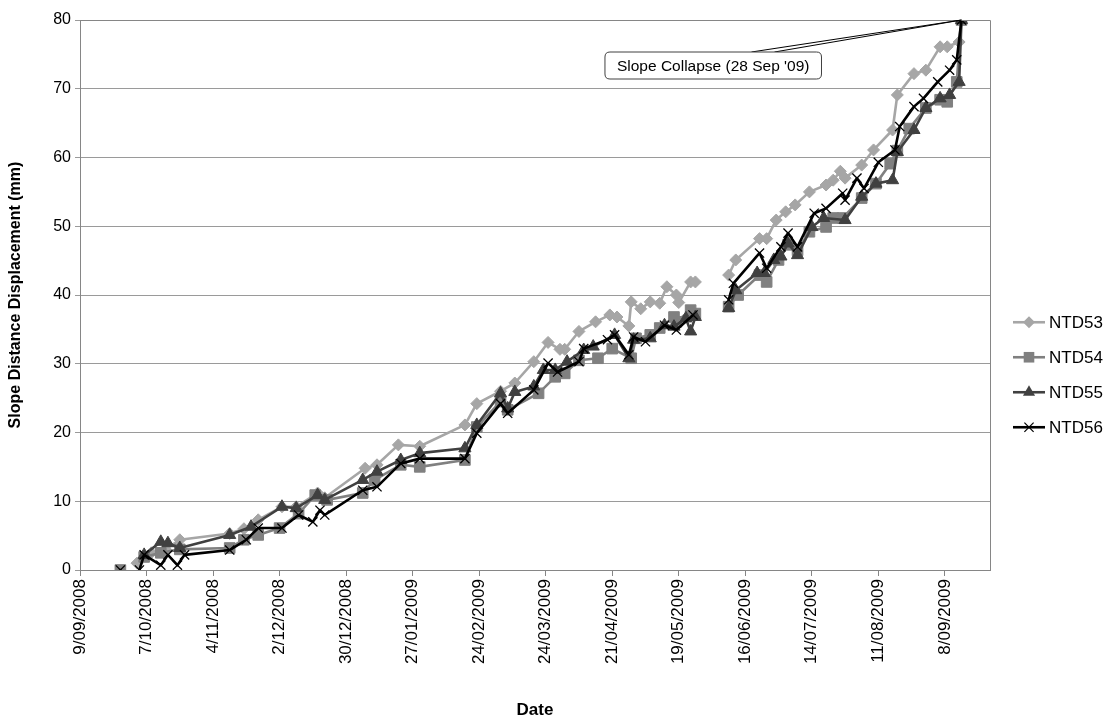  Describe the element at coordinates (545, 622) in the screenshot. I see `x-tick-label: 24/03/2009` at that location.